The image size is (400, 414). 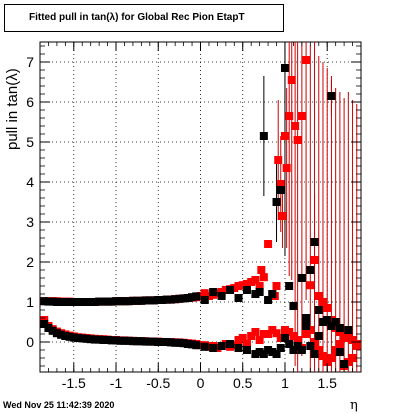 I want to click on x-tick-label: -0.5, so click(x=158, y=383).